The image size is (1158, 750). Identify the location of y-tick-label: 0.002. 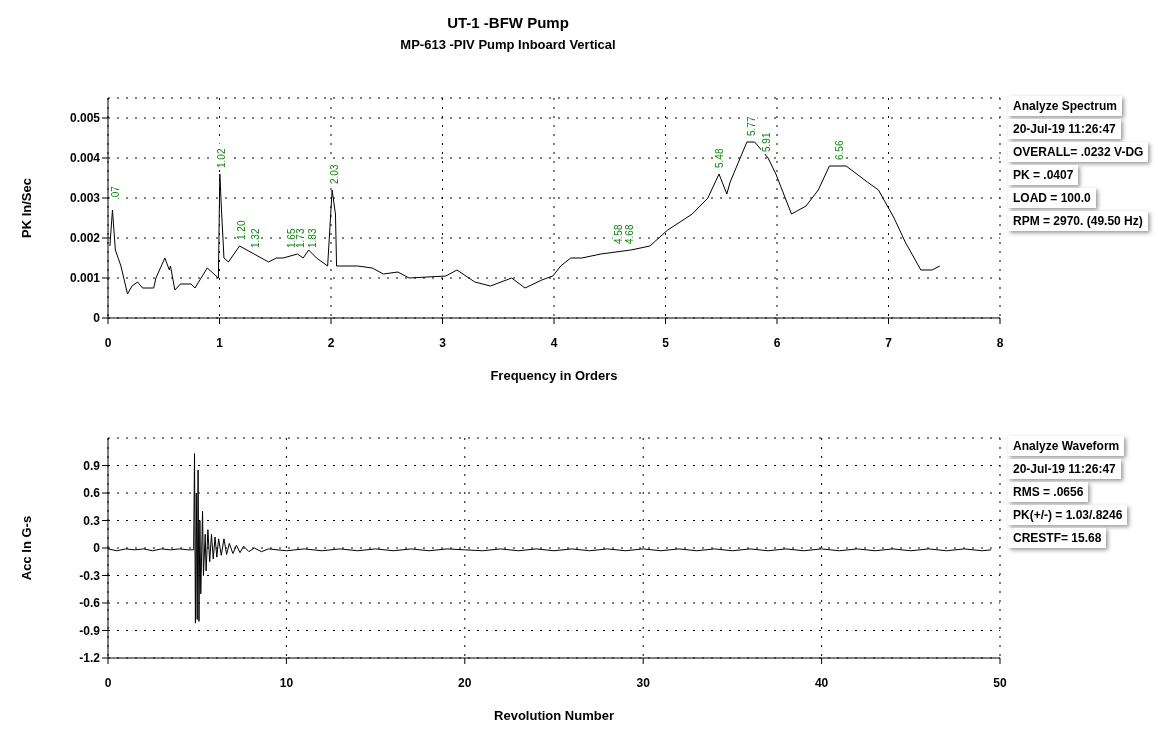
(85, 238).